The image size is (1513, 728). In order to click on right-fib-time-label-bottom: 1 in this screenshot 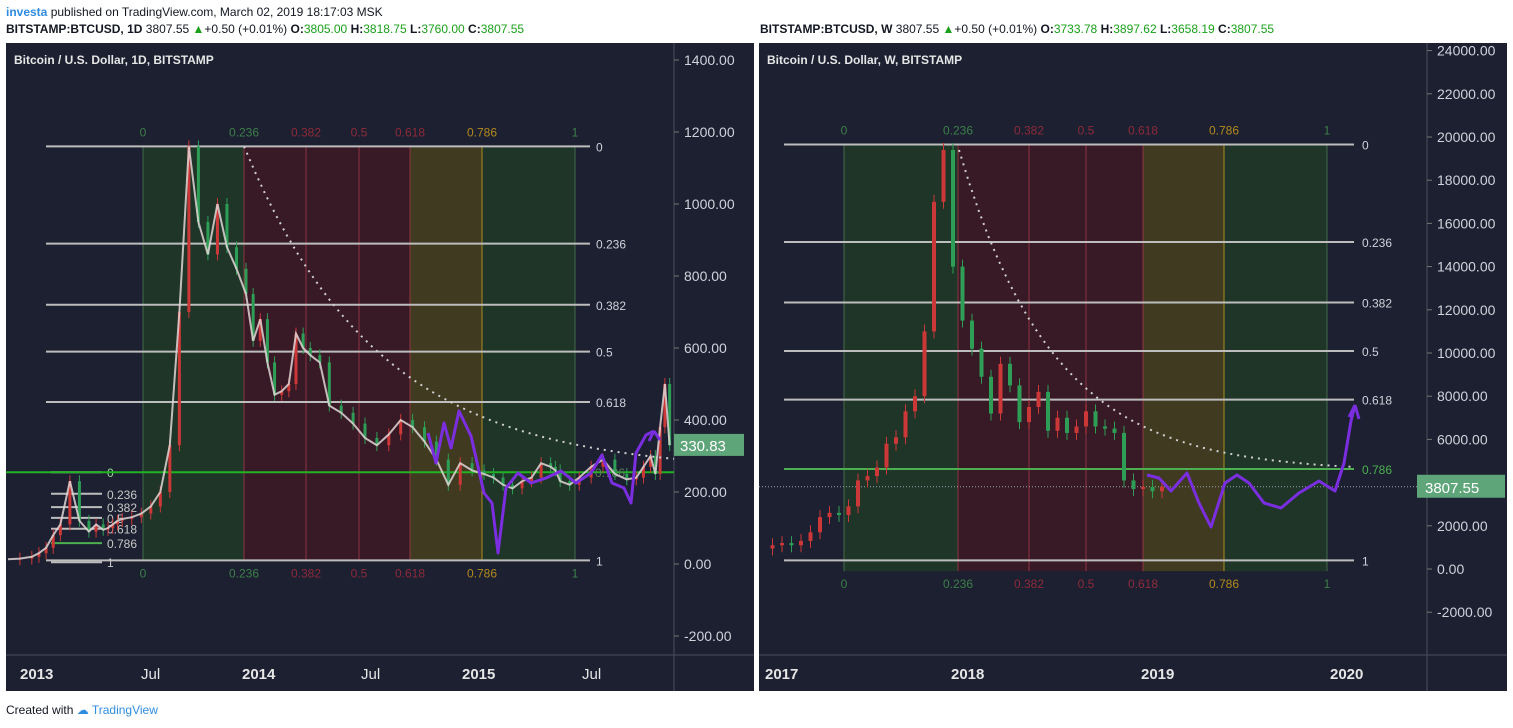, I will do `click(1327, 584)`.